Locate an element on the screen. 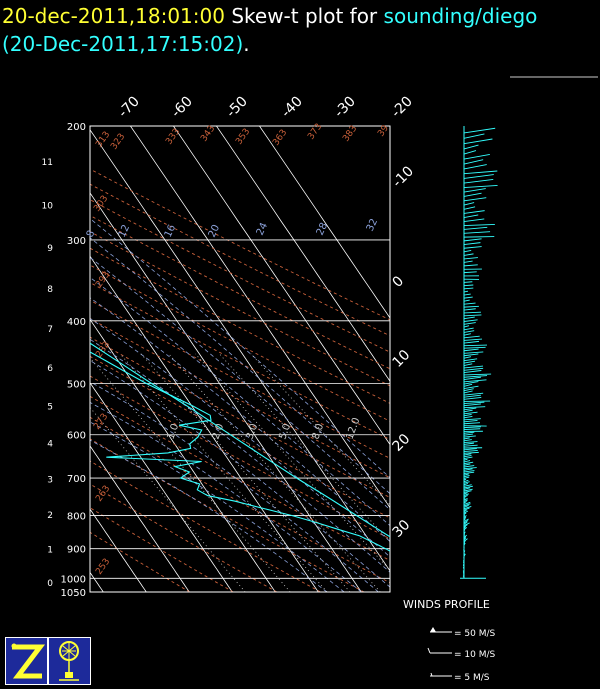 The height and width of the screenshot is (689, 600). logo-balloon-icon is located at coordinates (69, 661).